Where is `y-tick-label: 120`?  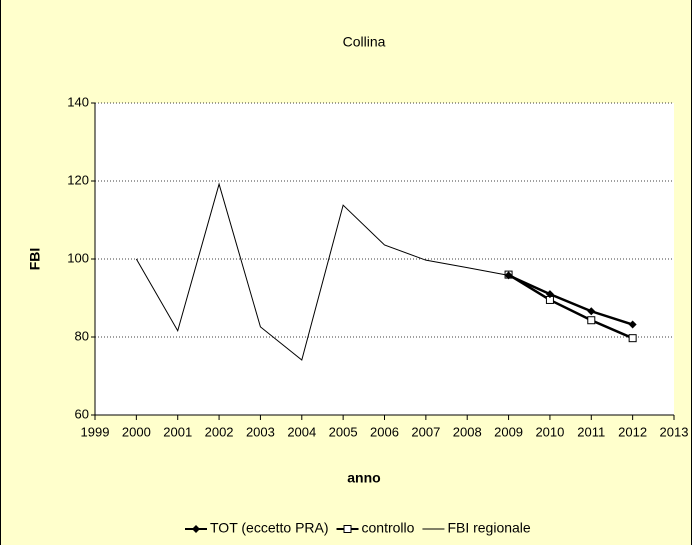 y-tick-label: 120 is located at coordinates (78, 179).